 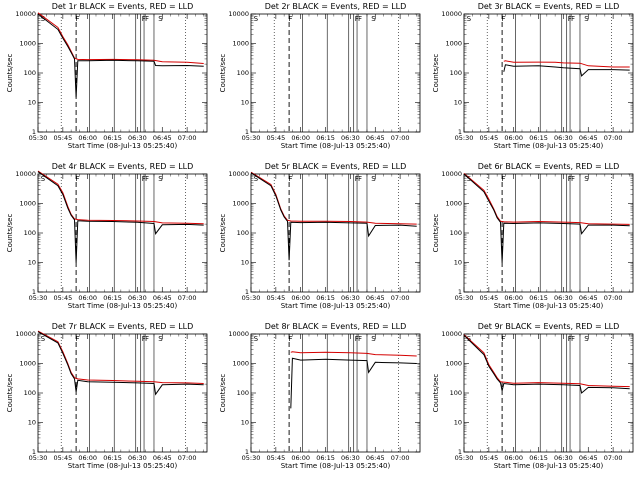 I want to click on panel-title: Det 8r BLACK = Events, RED = LLD, so click(x=336, y=326).